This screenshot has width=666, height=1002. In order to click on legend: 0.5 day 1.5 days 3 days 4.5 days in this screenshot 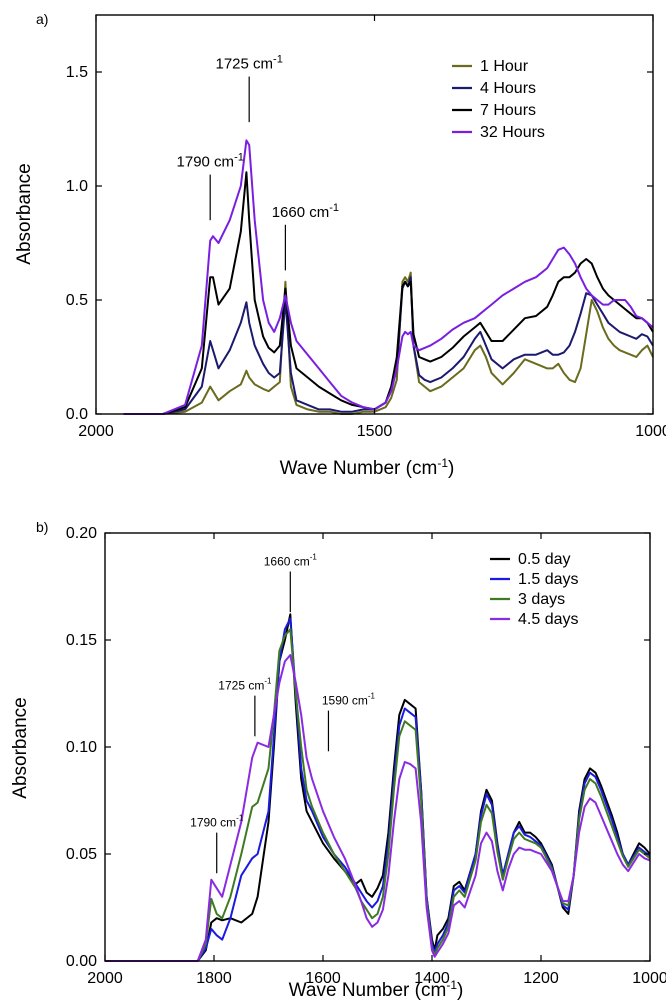, I will do `click(534, 589)`.